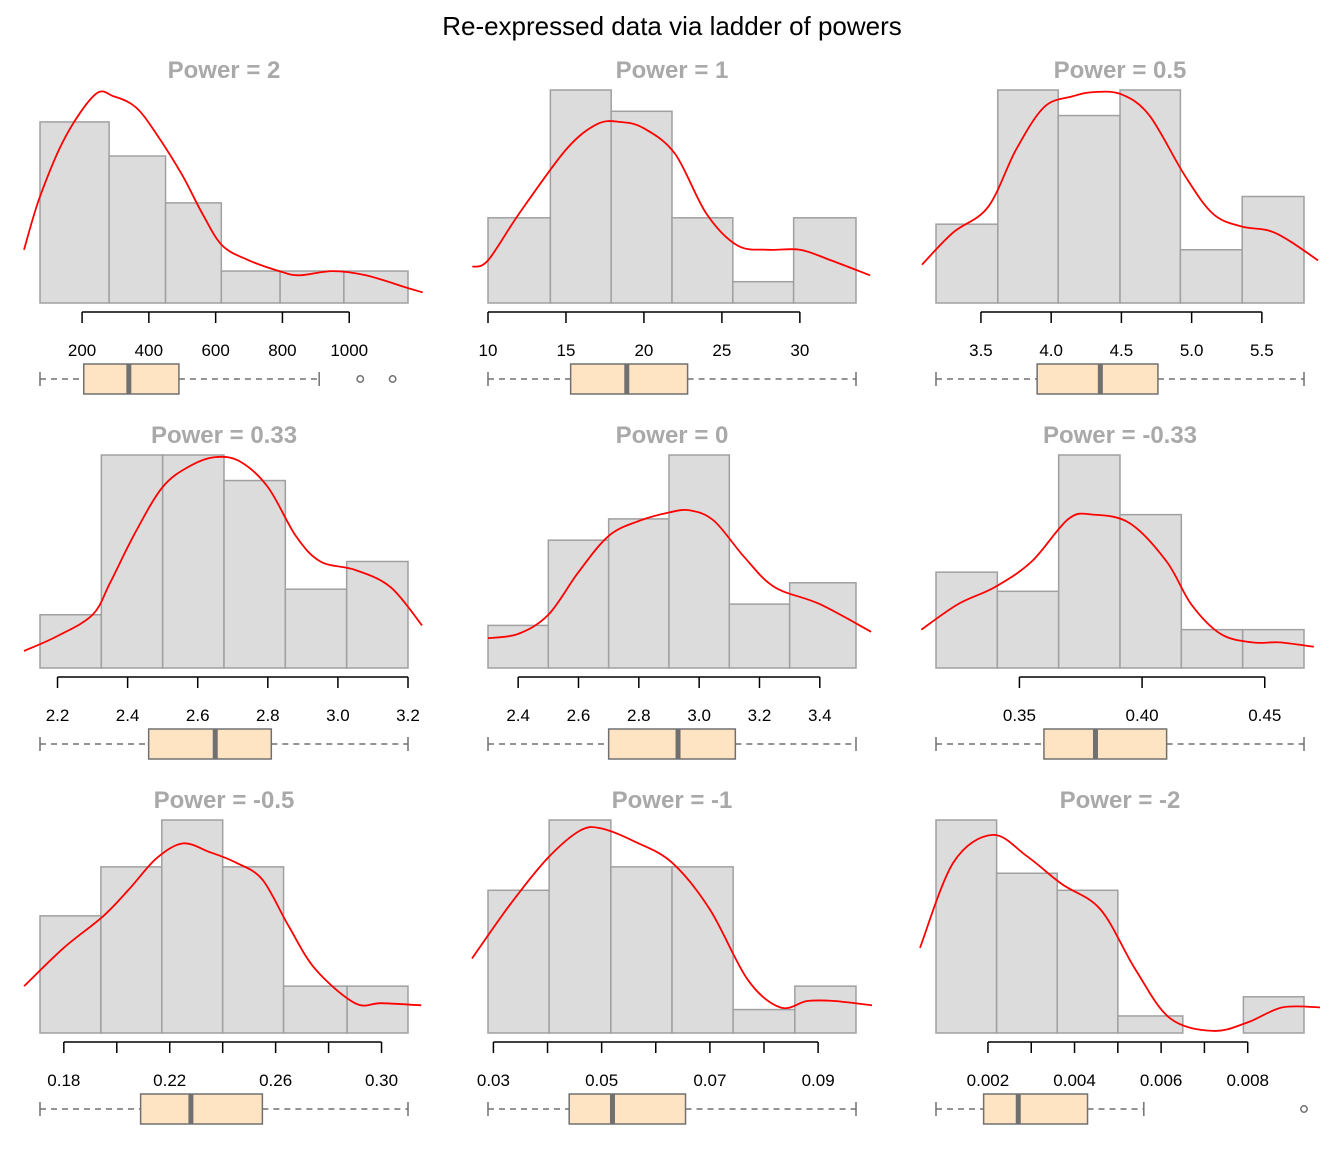 Image resolution: width=1344 pixels, height=1152 pixels. I want to click on x-tick-label: 25, so click(721, 350).